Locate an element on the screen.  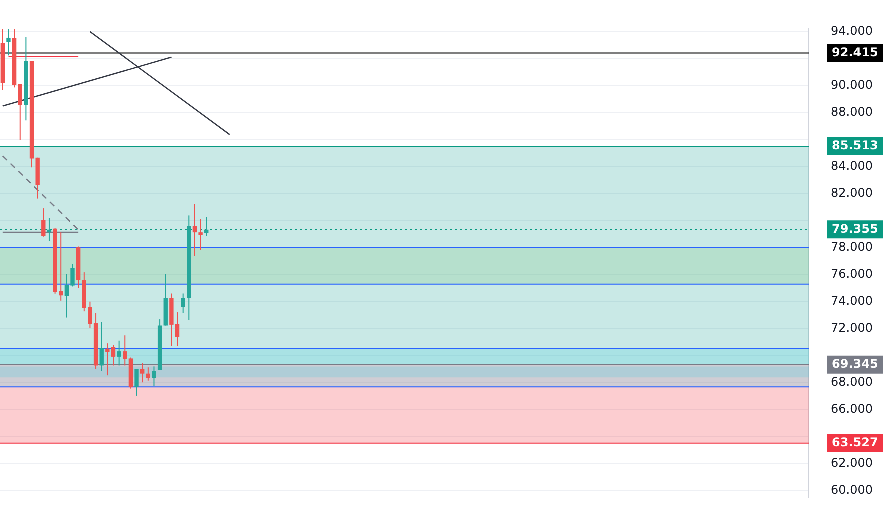
y-tick-label: 68.000 is located at coordinates (852, 382).